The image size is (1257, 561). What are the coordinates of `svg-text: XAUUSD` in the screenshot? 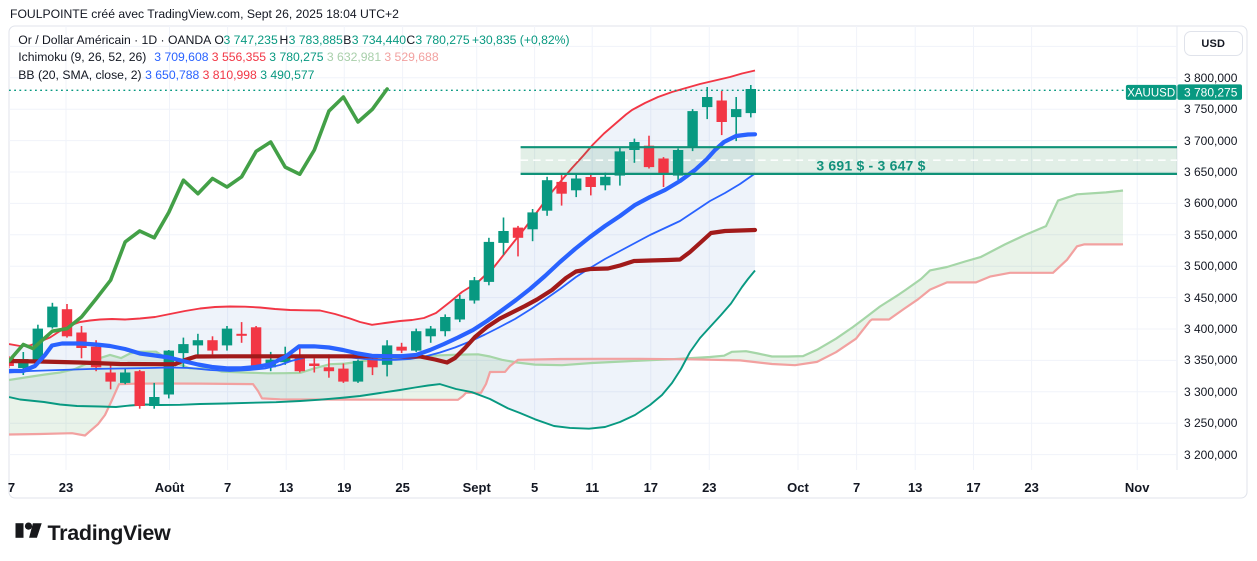 It's located at (1151, 93).